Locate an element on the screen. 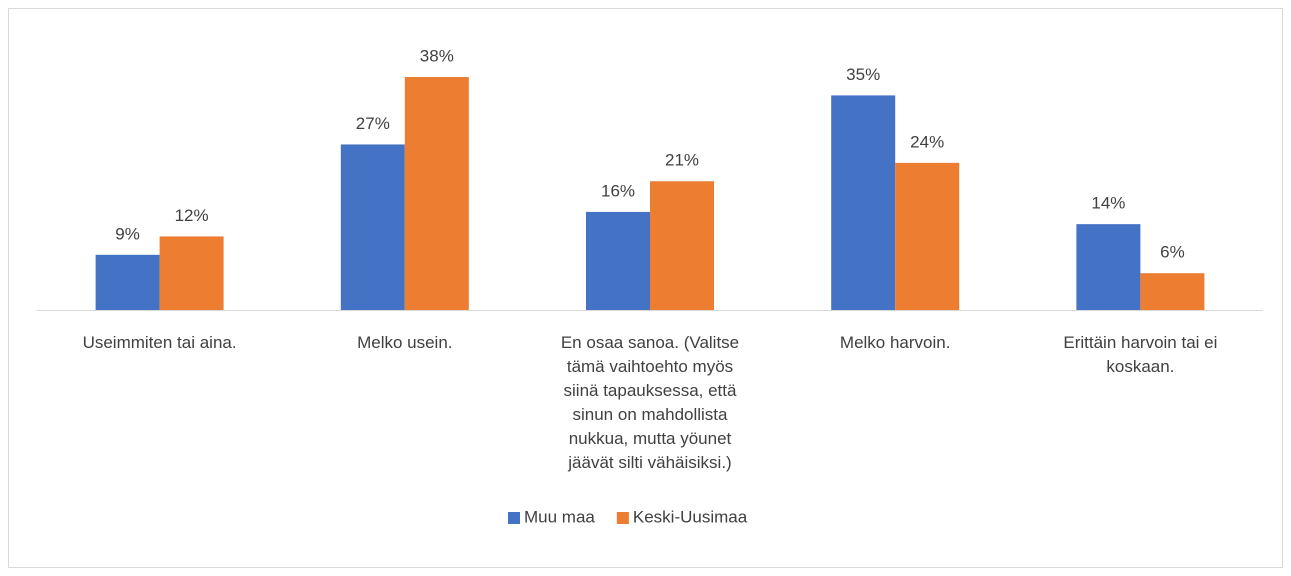 The width and height of the screenshot is (1291, 576). data-label: 38% is located at coordinates (437, 55).